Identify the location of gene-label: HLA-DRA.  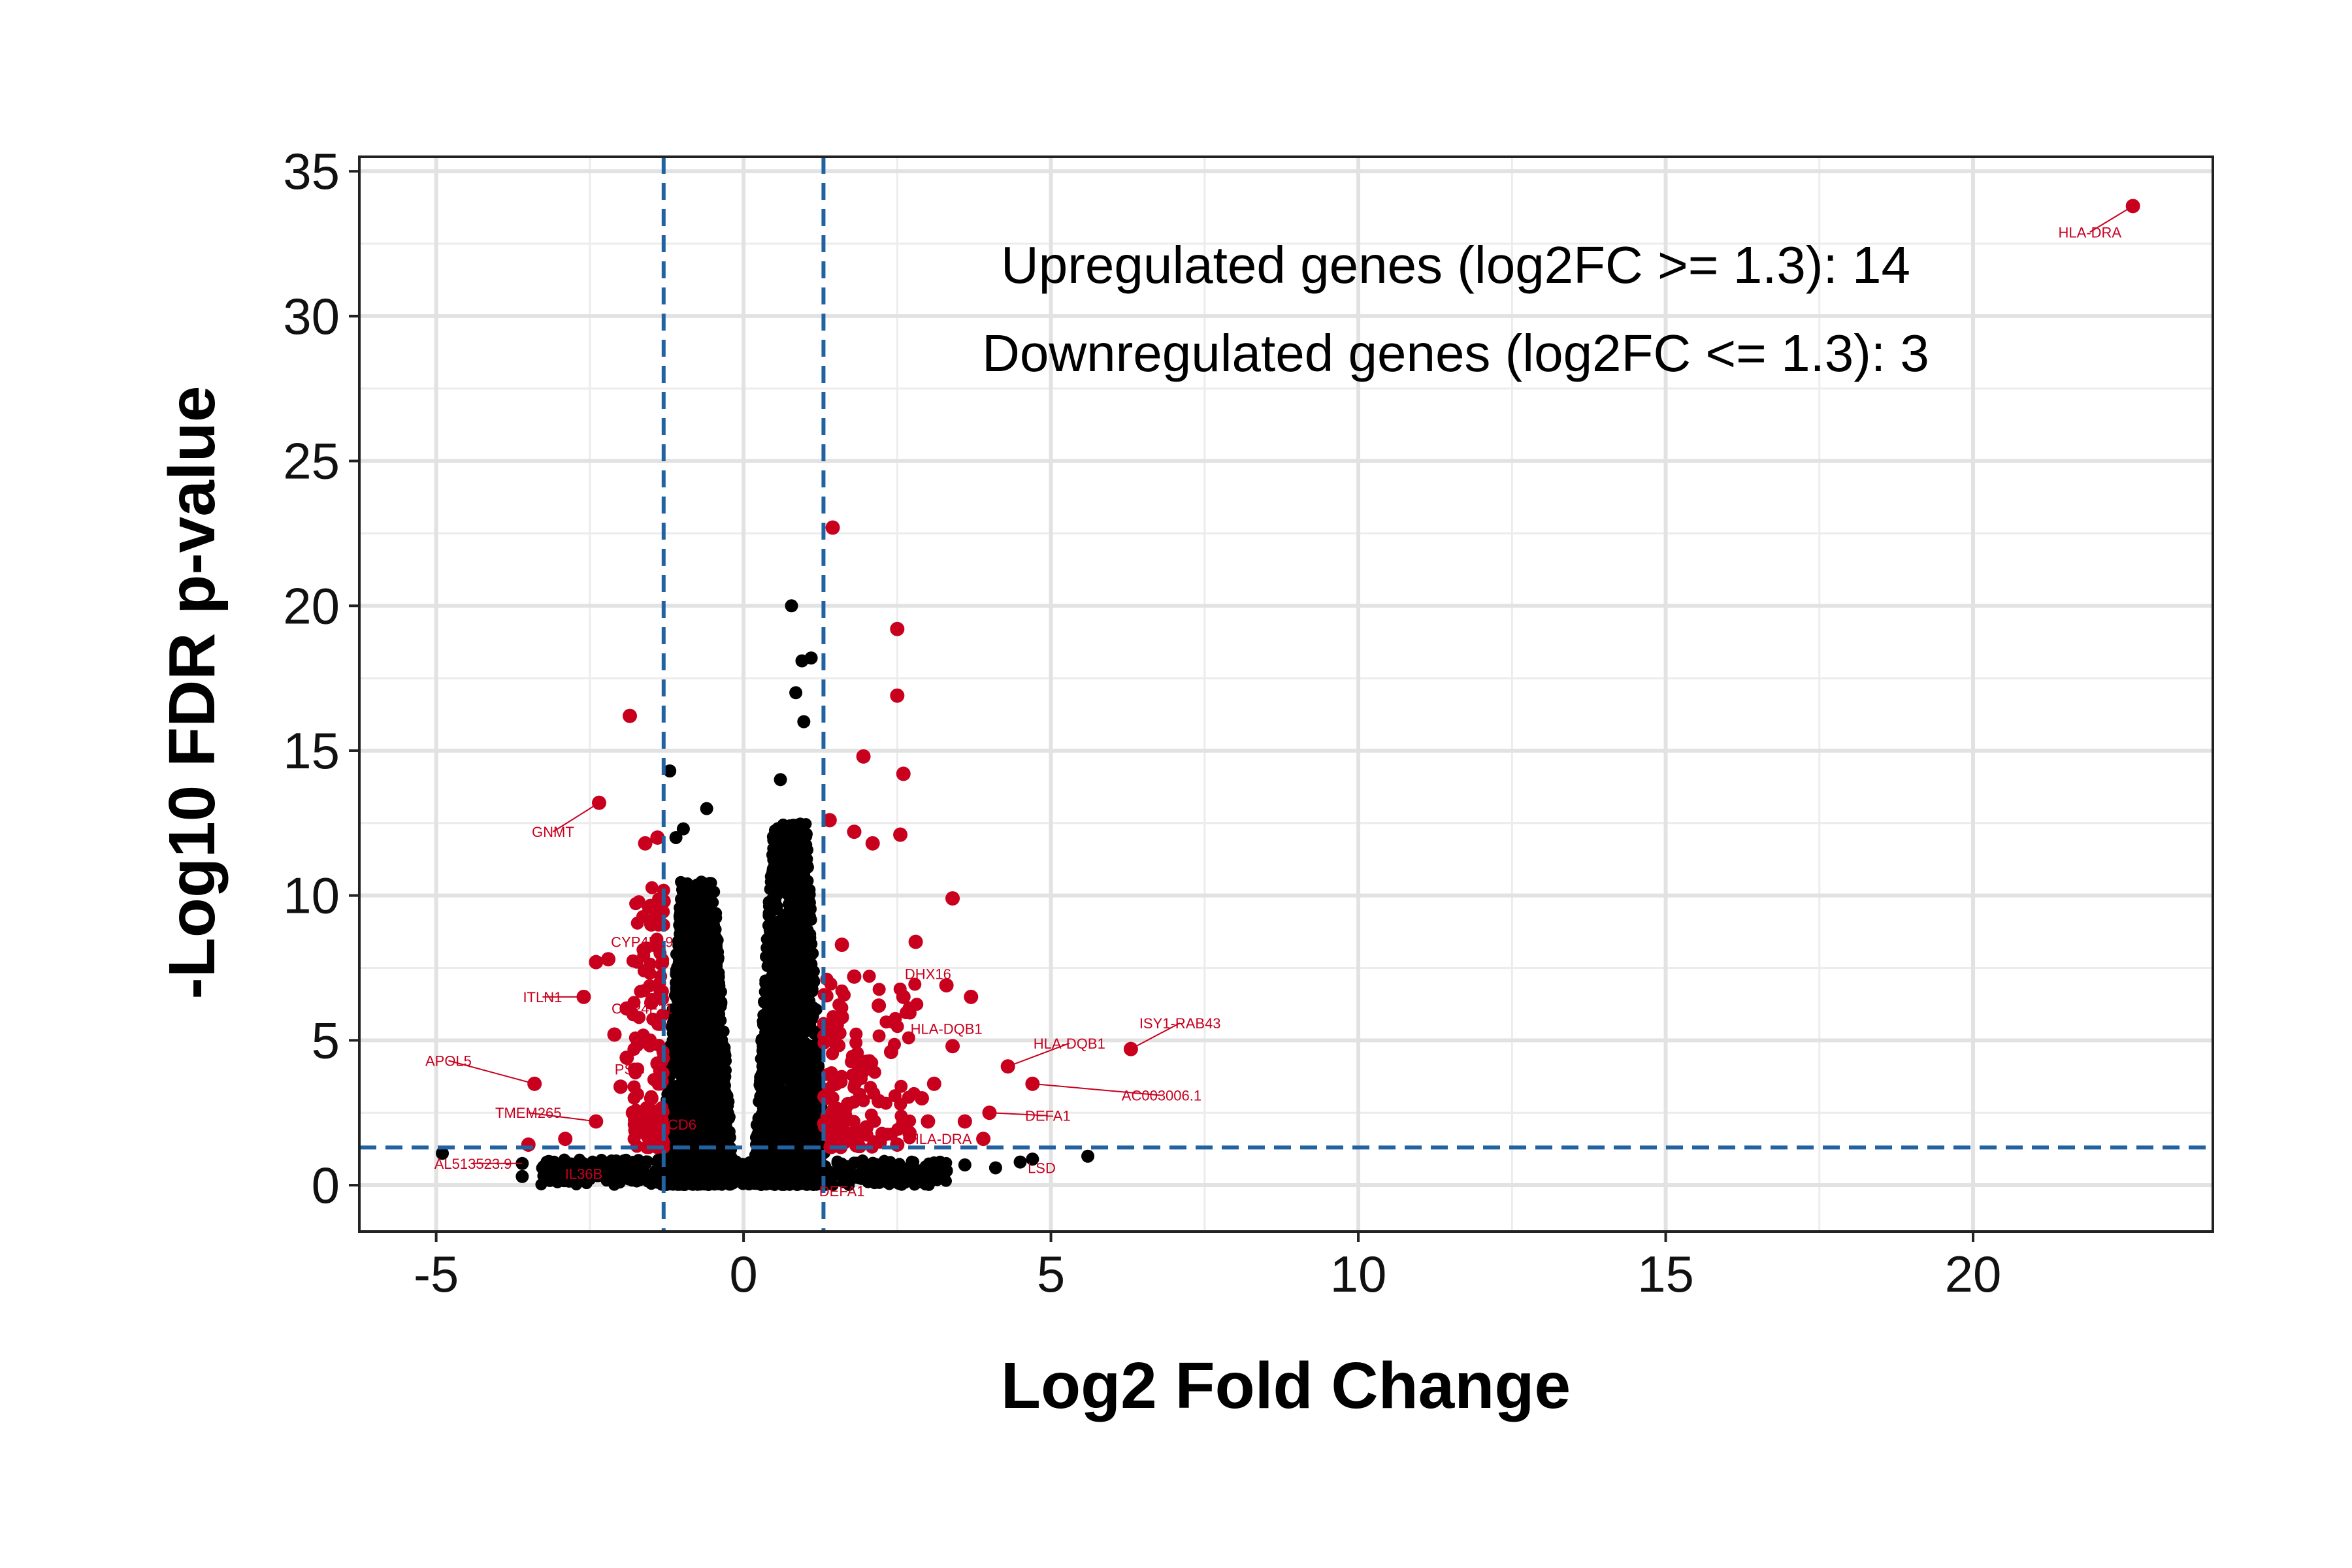
(940, 1139).